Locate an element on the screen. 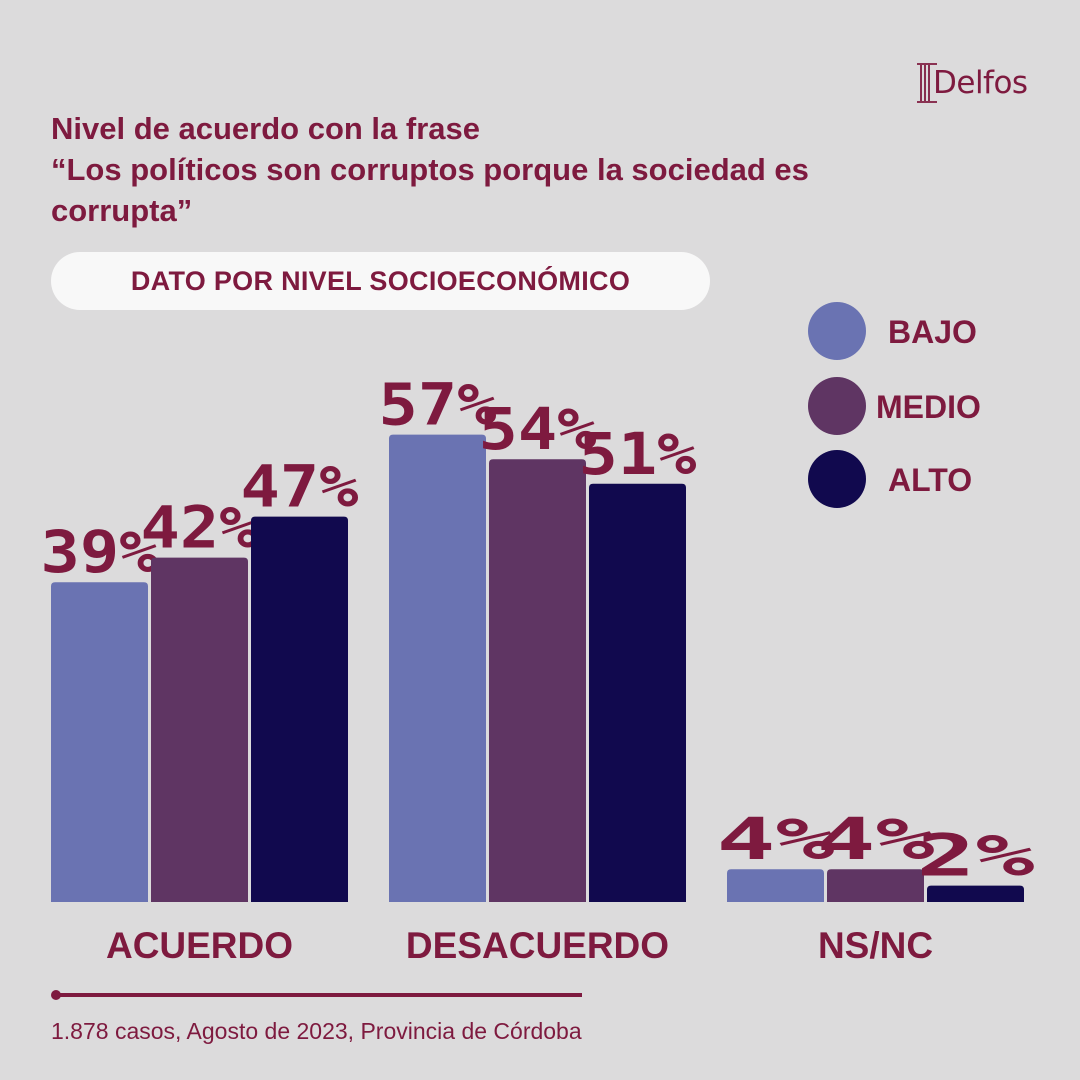 The width and height of the screenshot is (1080, 1080). data-label-ns-nc-medio: 4% is located at coordinates (876, 839).